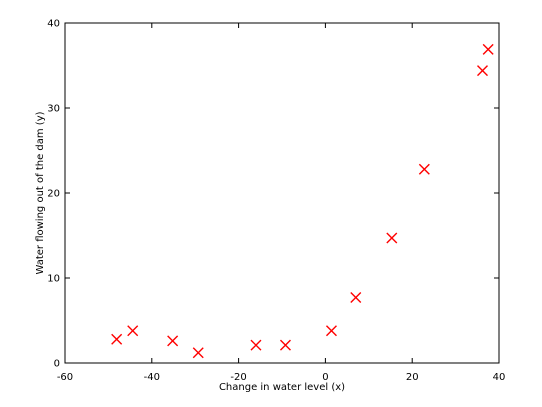 This screenshot has height=407, width=542. What do you see at coordinates (282, 387) in the screenshot?
I see `x-axis-label: Change in water level (x)` at bounding box center [282, 387].